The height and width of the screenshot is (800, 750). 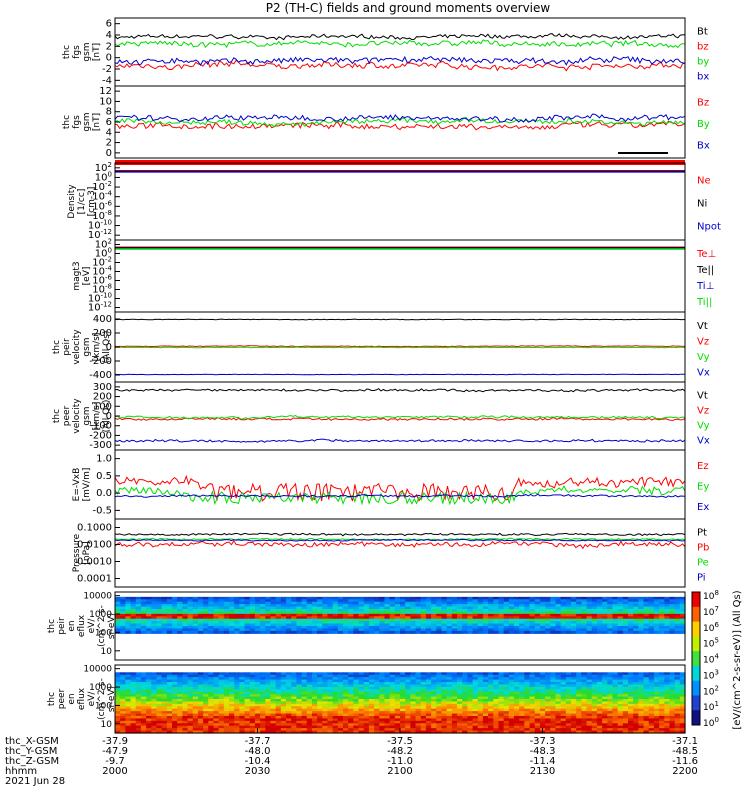 I want to click on colorbar-segment, so click(x=696, y=718).